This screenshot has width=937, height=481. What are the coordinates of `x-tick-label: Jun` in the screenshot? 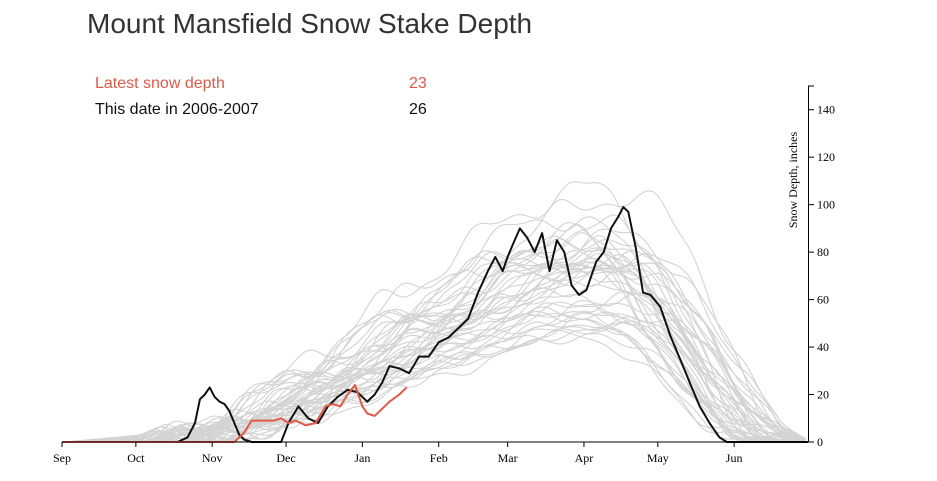 It's located at (734, 458).